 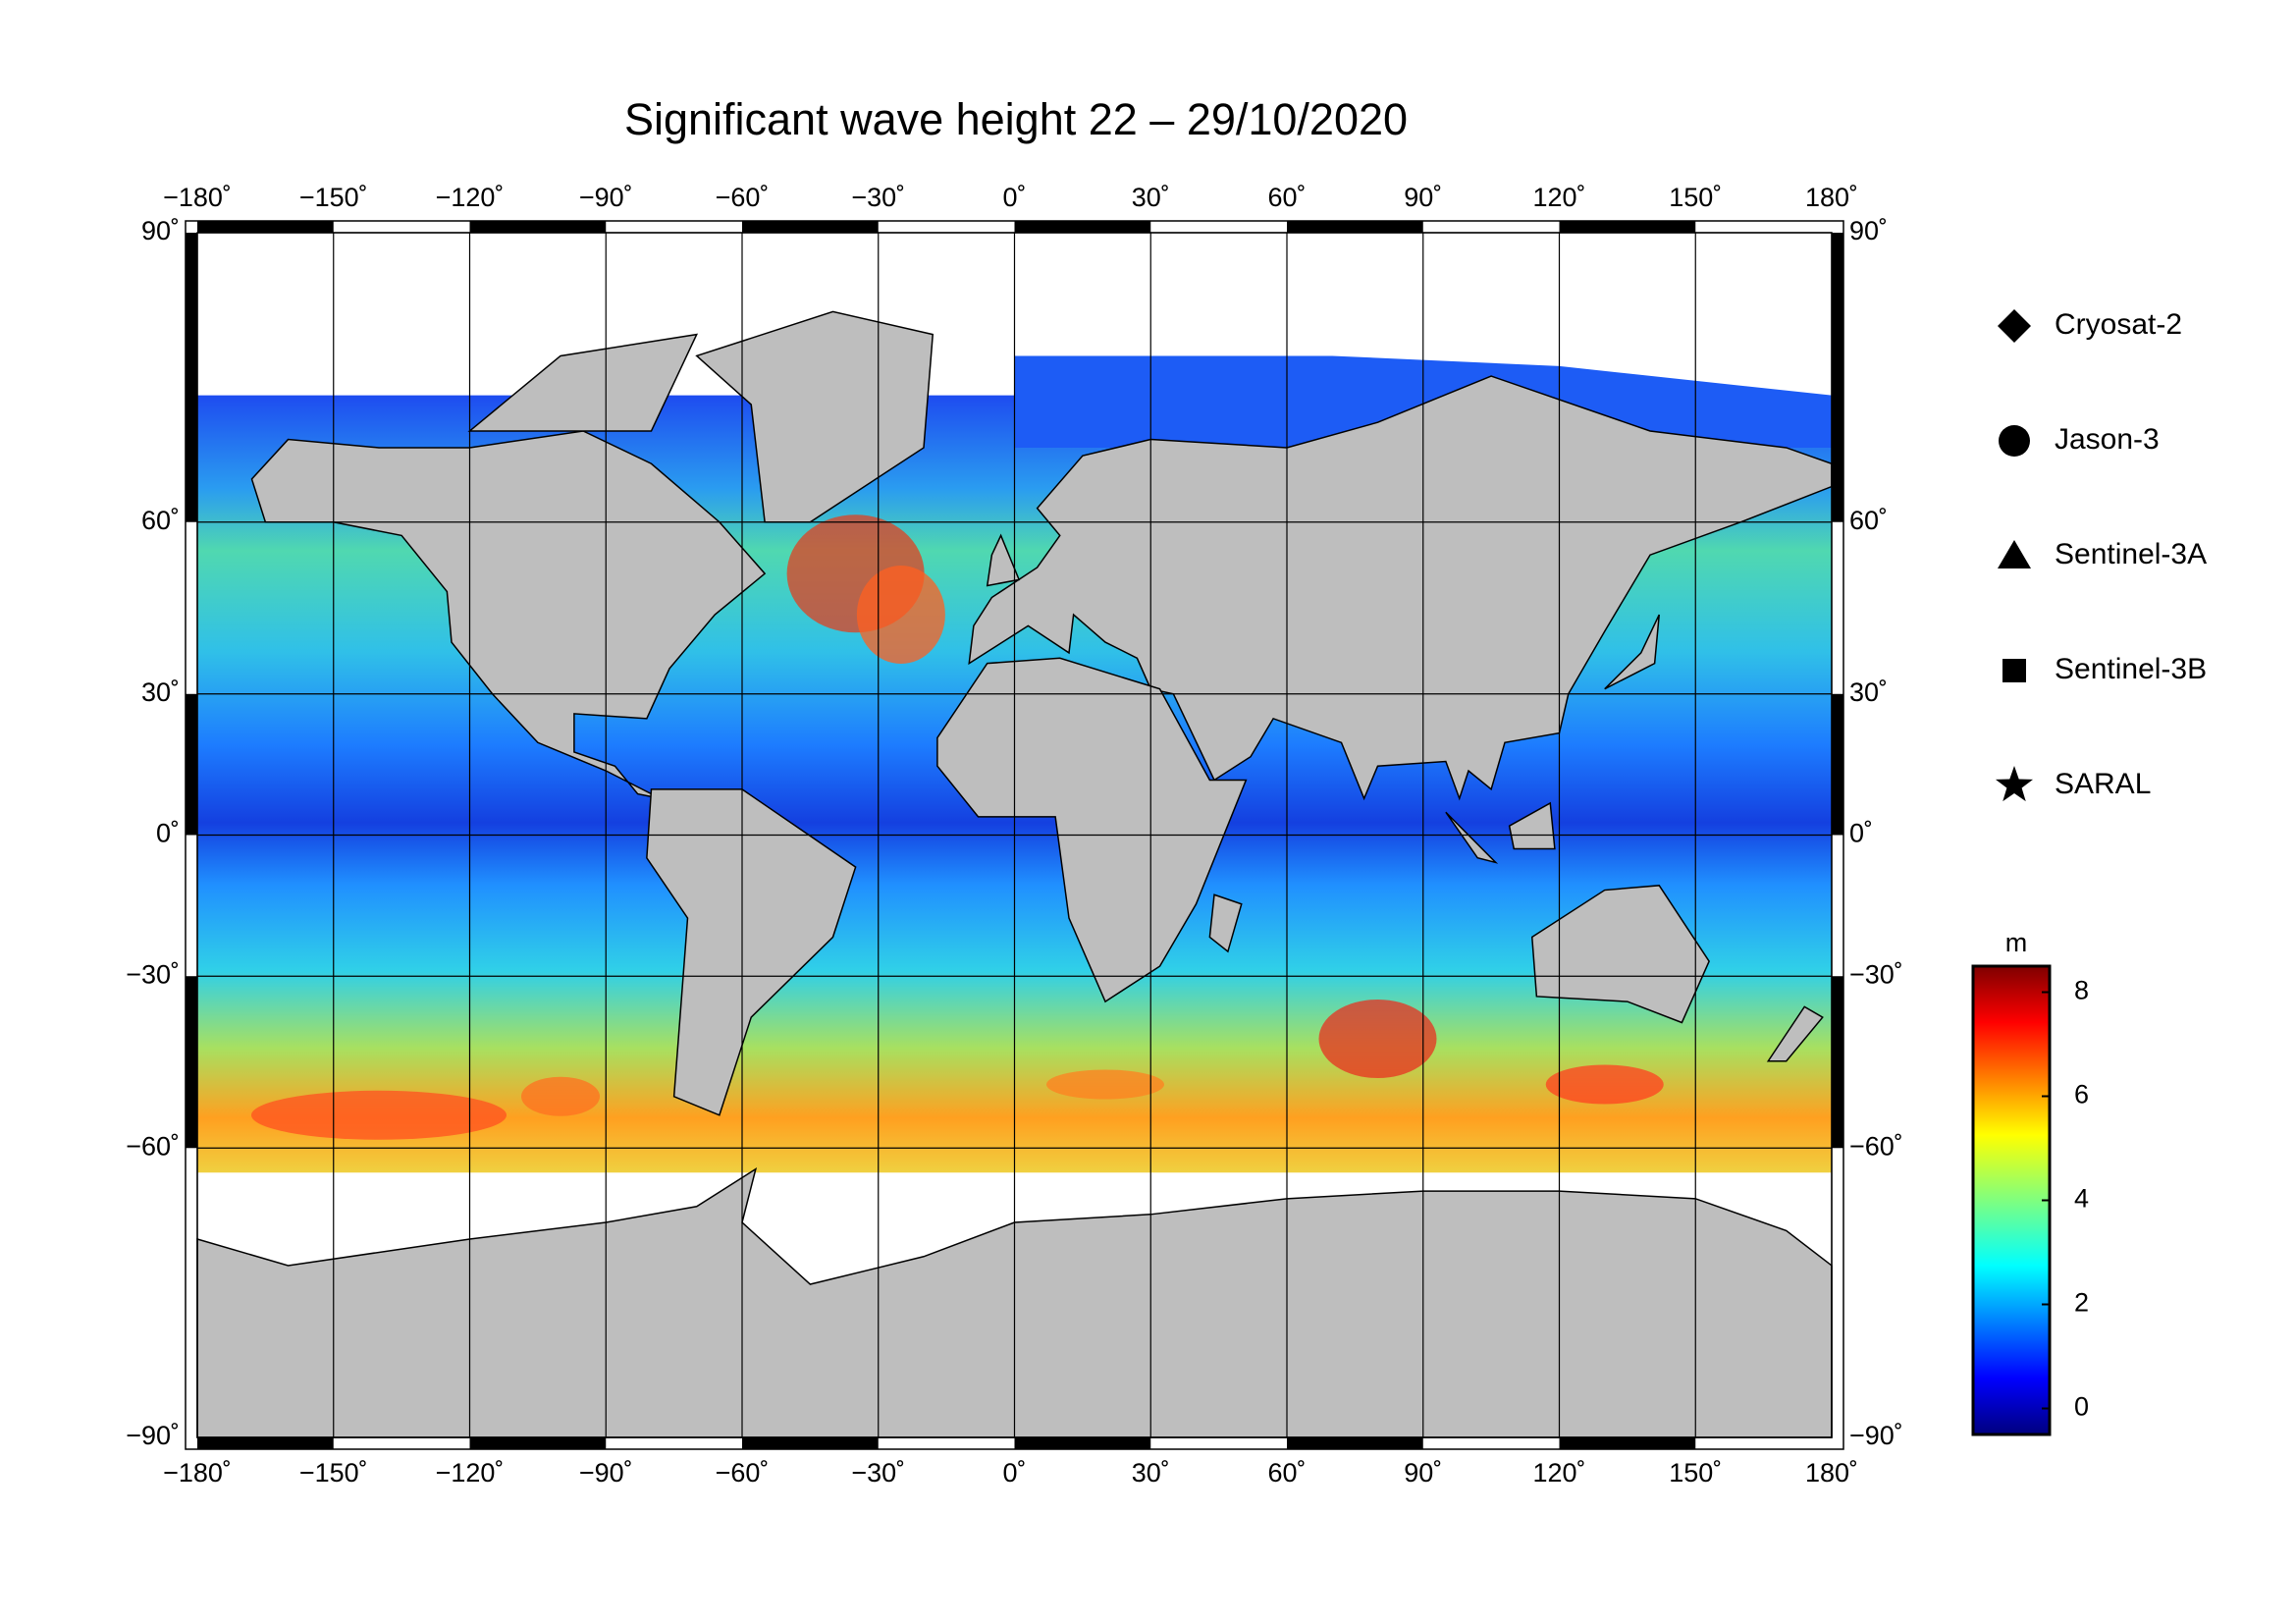 What do you see at coordinates (1016, 119) in the screenshot?
I see `map-title: Significant wave height 22 – 29/10/2020` at bounding box center [1016, 119].